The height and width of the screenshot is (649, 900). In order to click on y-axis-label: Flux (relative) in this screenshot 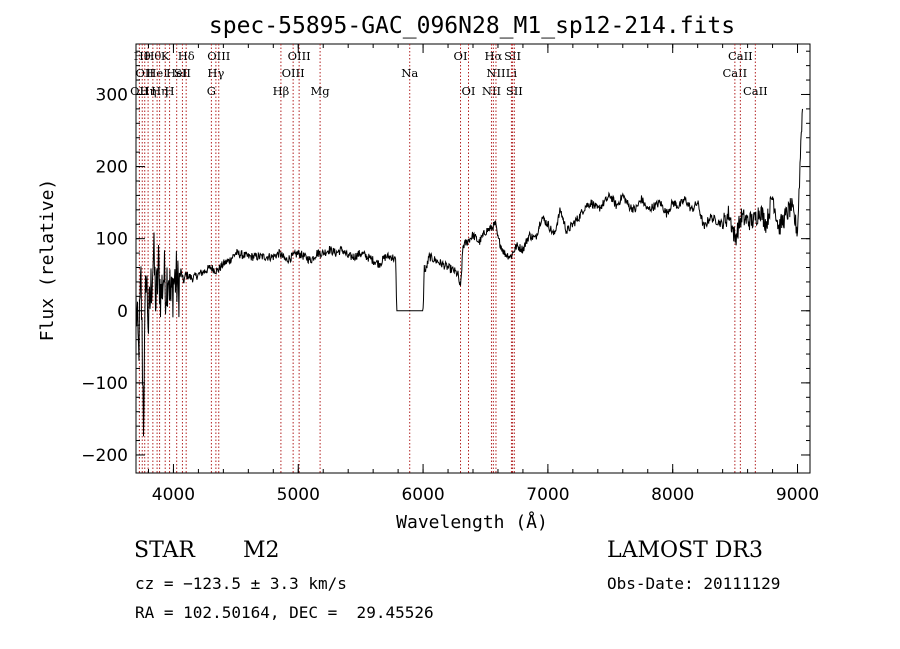, I will do `click(47, 260)`.